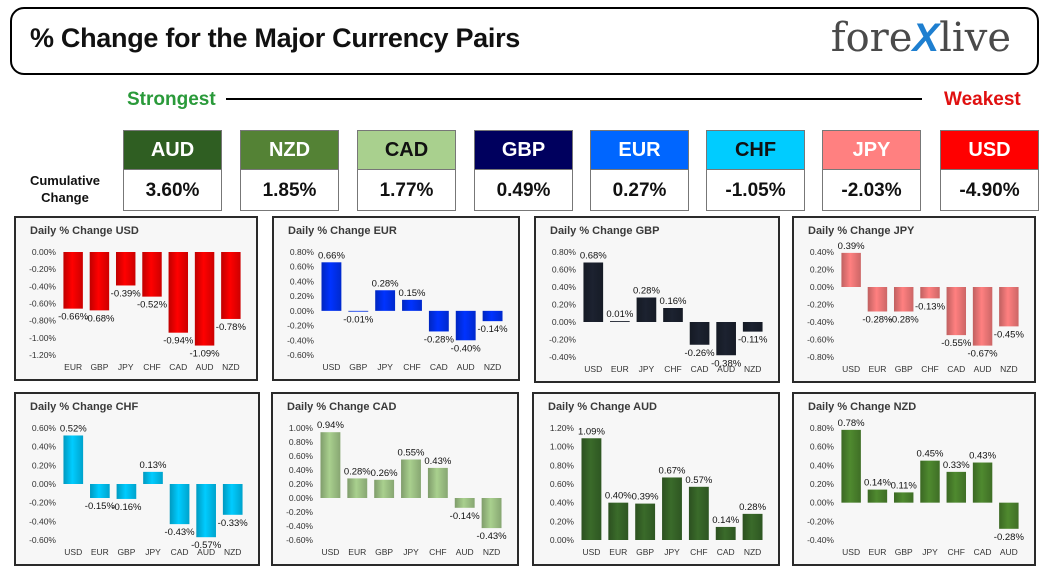  Describe the element at coordinates (904, 369) in the screenshot. I see `x-tick-label: GBP` at that location.